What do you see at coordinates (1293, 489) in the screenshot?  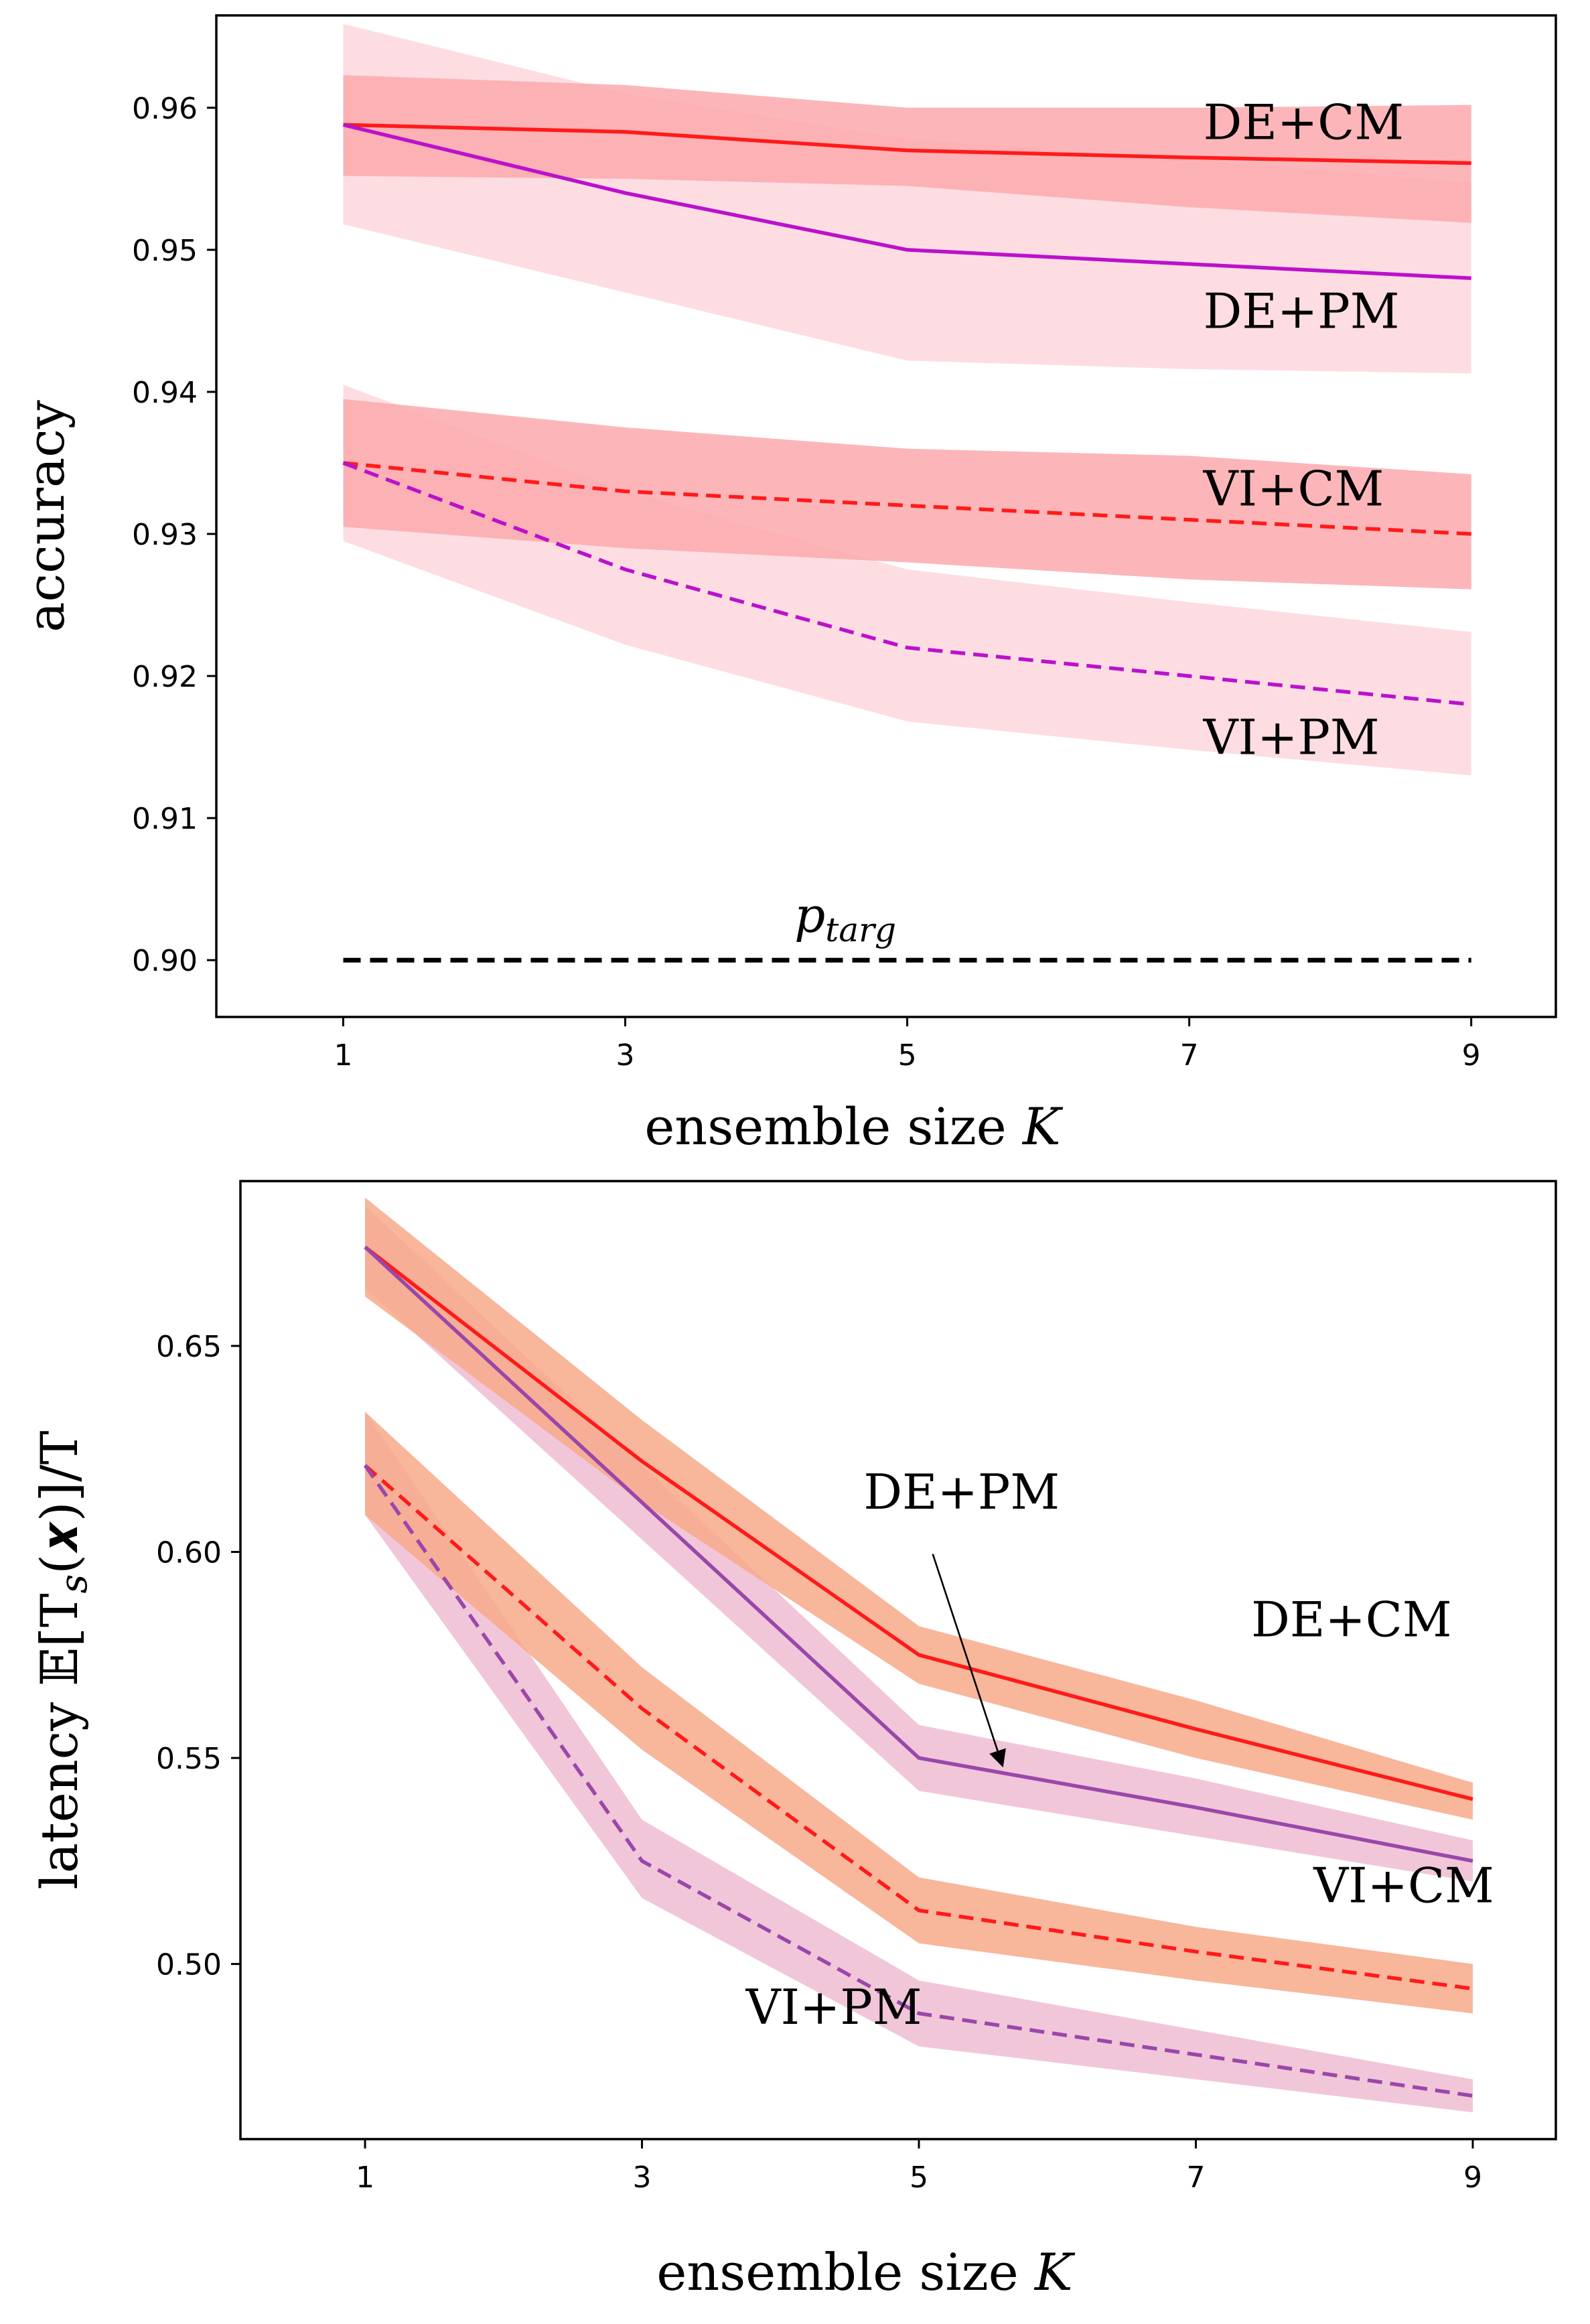 I see `accuracy-label-vi-cm: VI+CM` at bounding box center [1293, 489].